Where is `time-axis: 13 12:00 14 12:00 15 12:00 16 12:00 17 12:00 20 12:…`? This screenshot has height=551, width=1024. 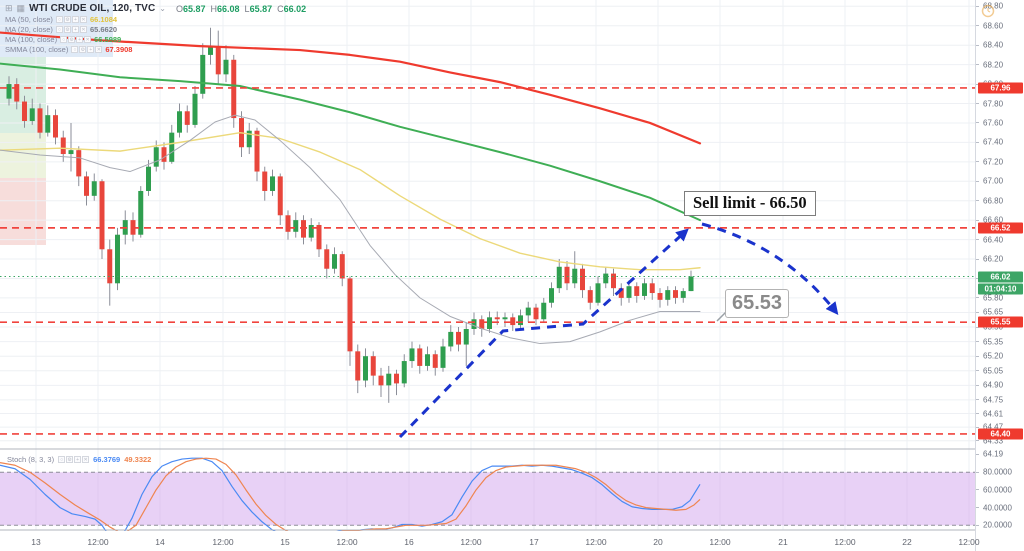
time-axis: 13 12:00 14 12:00 15 12:00 16 12:00 17 12:00 20 12:… is located at coordinates (490, 541).